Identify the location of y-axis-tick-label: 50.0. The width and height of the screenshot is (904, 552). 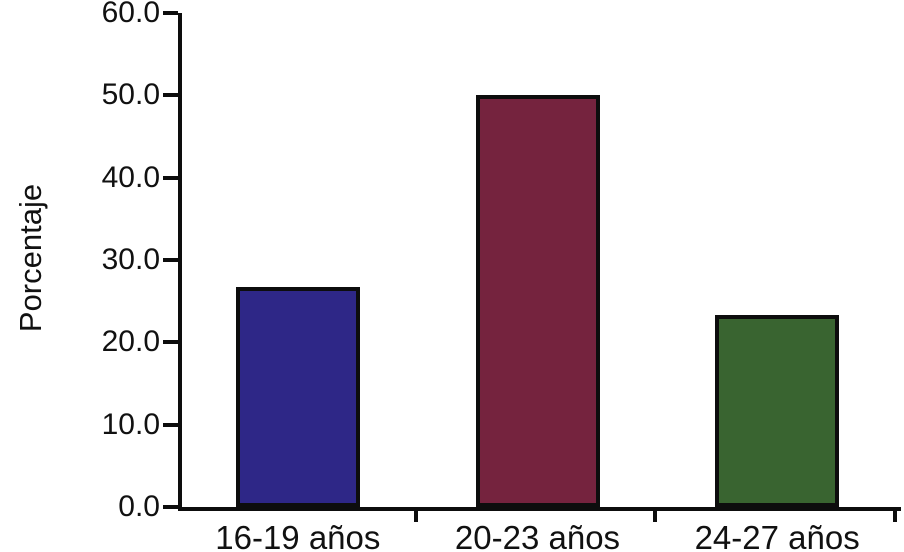
(130, 95).